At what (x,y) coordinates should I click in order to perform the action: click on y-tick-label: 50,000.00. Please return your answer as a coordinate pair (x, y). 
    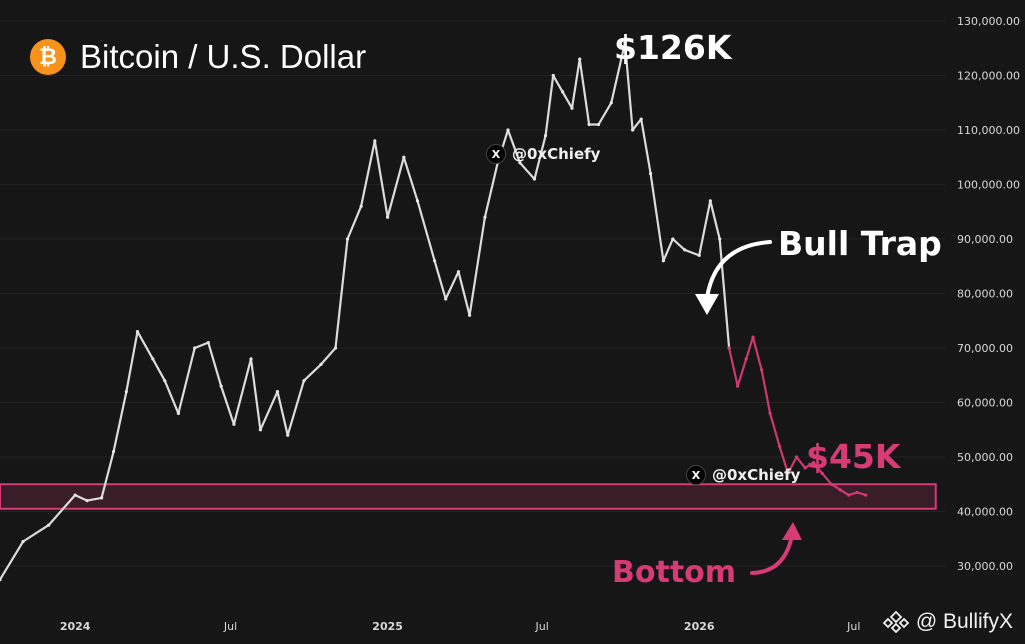
    Looking at the image, I should click on (985, 457).